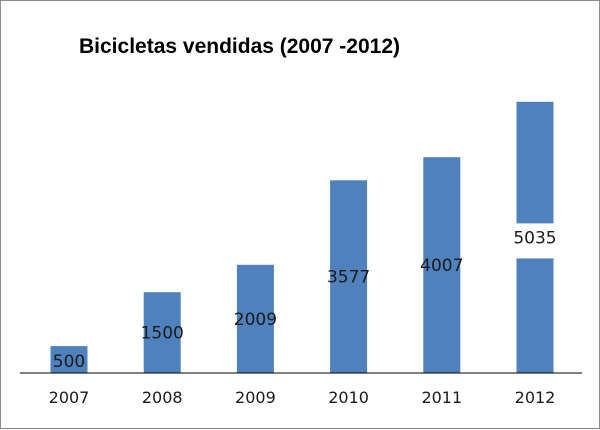  Describe the element at coordinates (535, 397) in the screenshot. I see `x-tick-label: 2012` at that location.